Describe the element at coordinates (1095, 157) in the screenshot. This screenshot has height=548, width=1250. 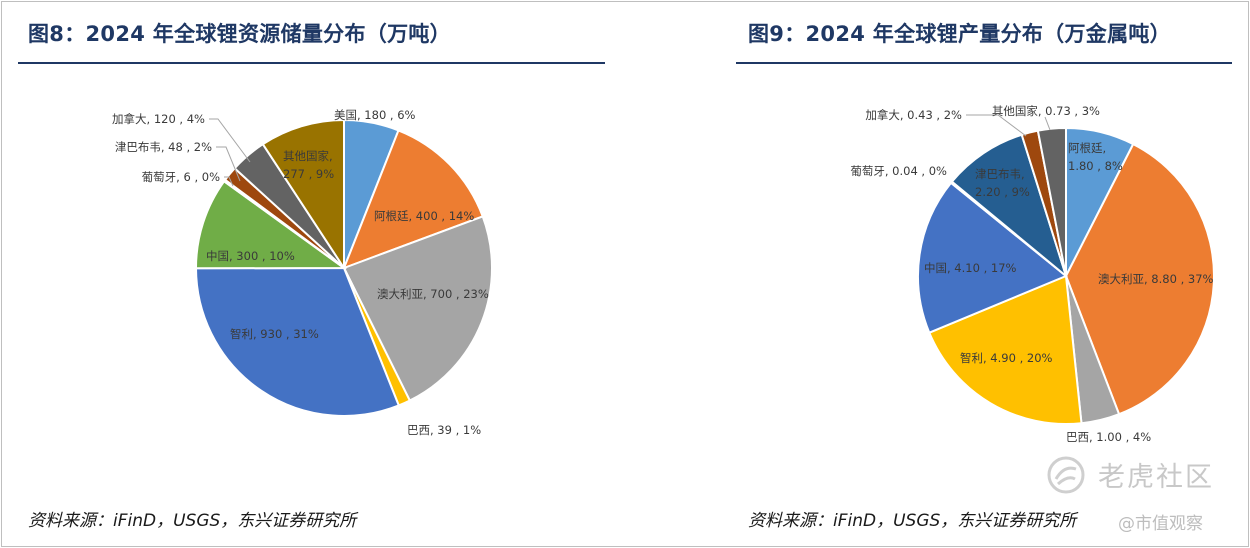
I see `data-label-1-0: 阿根廷, 1.80 , 8%` at that location.